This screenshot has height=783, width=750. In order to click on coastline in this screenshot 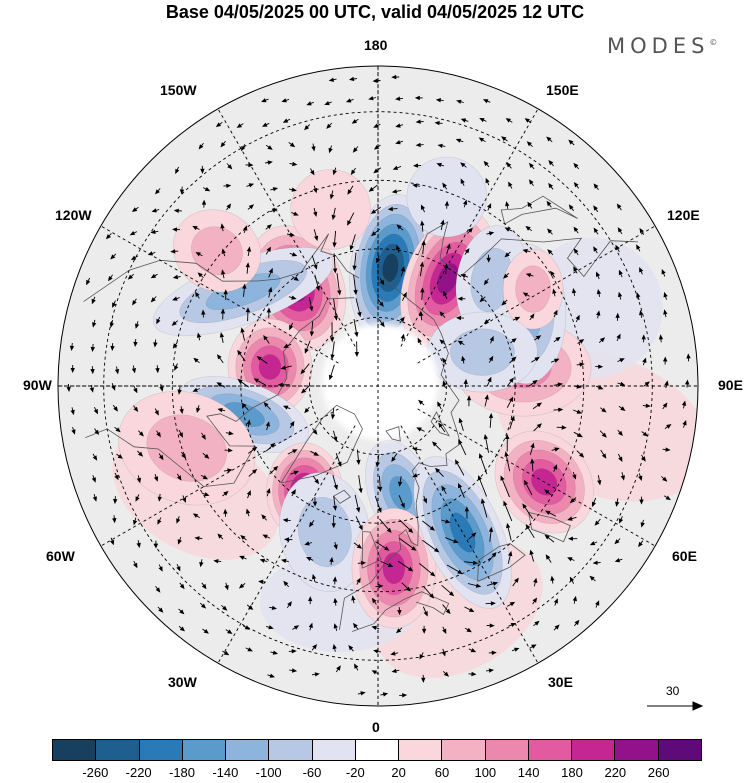, I will do `click(319, 256)`.